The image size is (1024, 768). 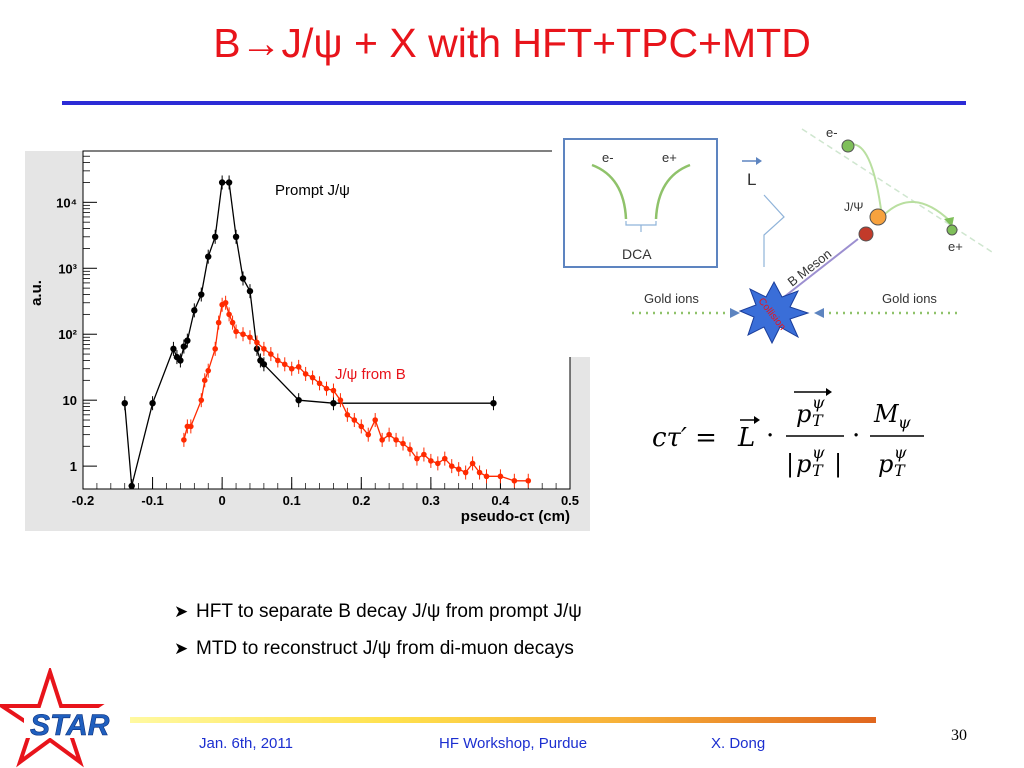 What do you see at coordinates (819, 313) in the screenshot?
I see `gold-ions-right-arrow-head` at bounding box center [819, 313].